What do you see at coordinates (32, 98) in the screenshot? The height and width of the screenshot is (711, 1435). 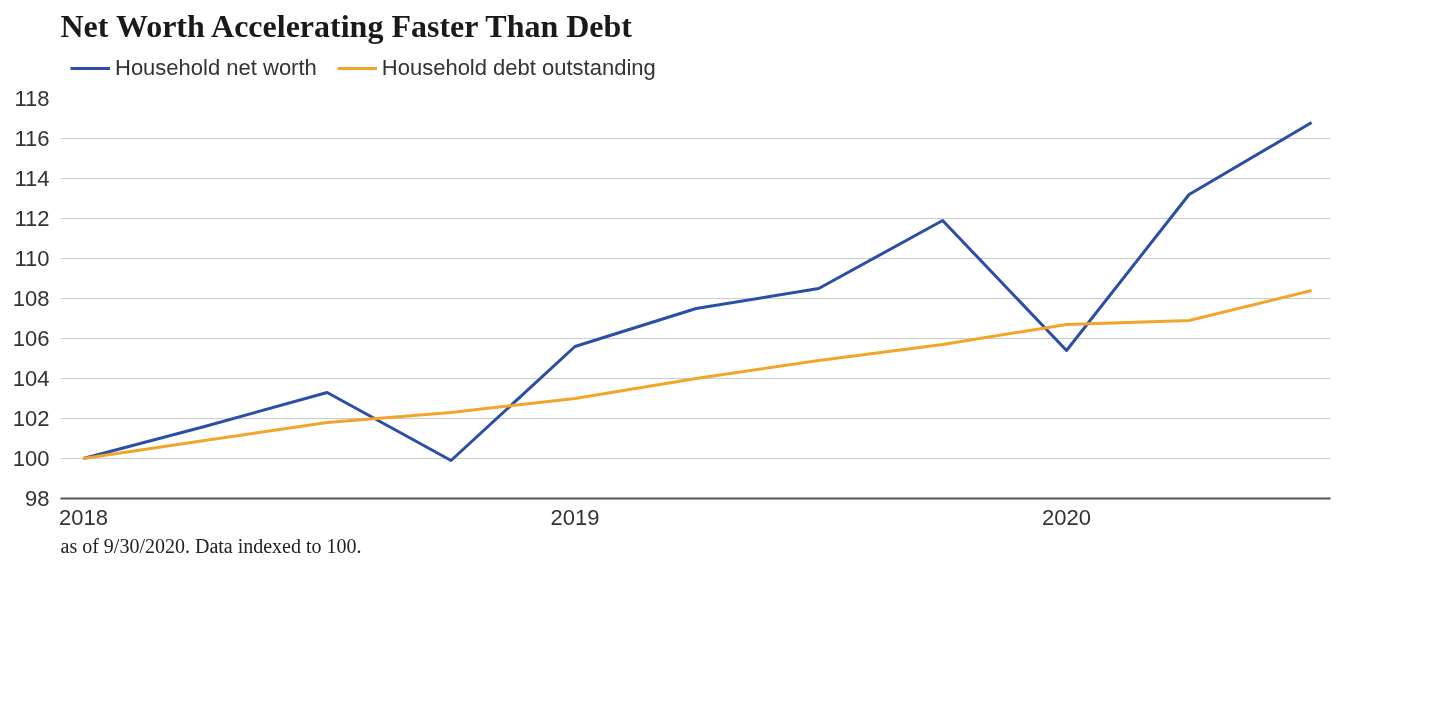 I see `y-tick-label: 118` at bounding box center [32, 98].